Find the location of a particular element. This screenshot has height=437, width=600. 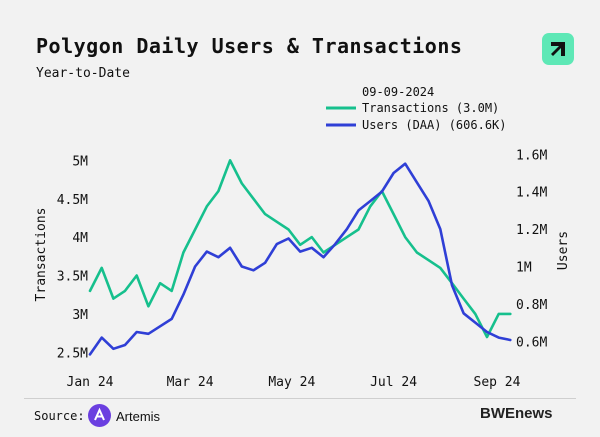

legend-entry-transactions: Transactions (3.0M) is located at coordinates (430, 108).